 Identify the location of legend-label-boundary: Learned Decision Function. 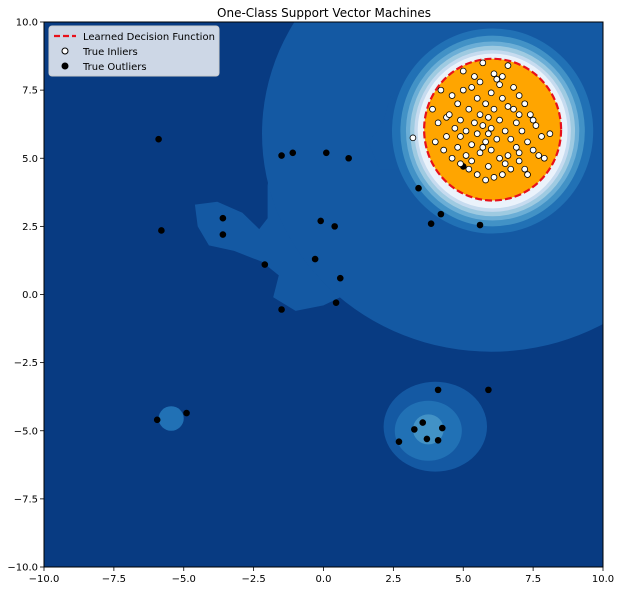
(149, 37).